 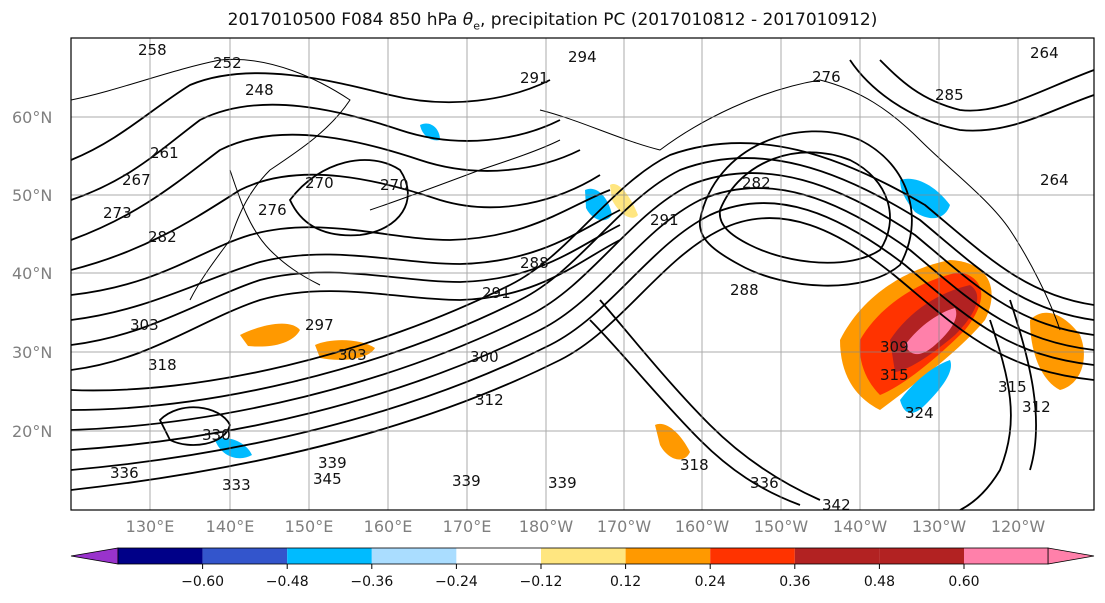 What do you see at coordinates (94, 556) in the screenshot?
I see `colorbar-extend-low` at bounding box center [94, 556].